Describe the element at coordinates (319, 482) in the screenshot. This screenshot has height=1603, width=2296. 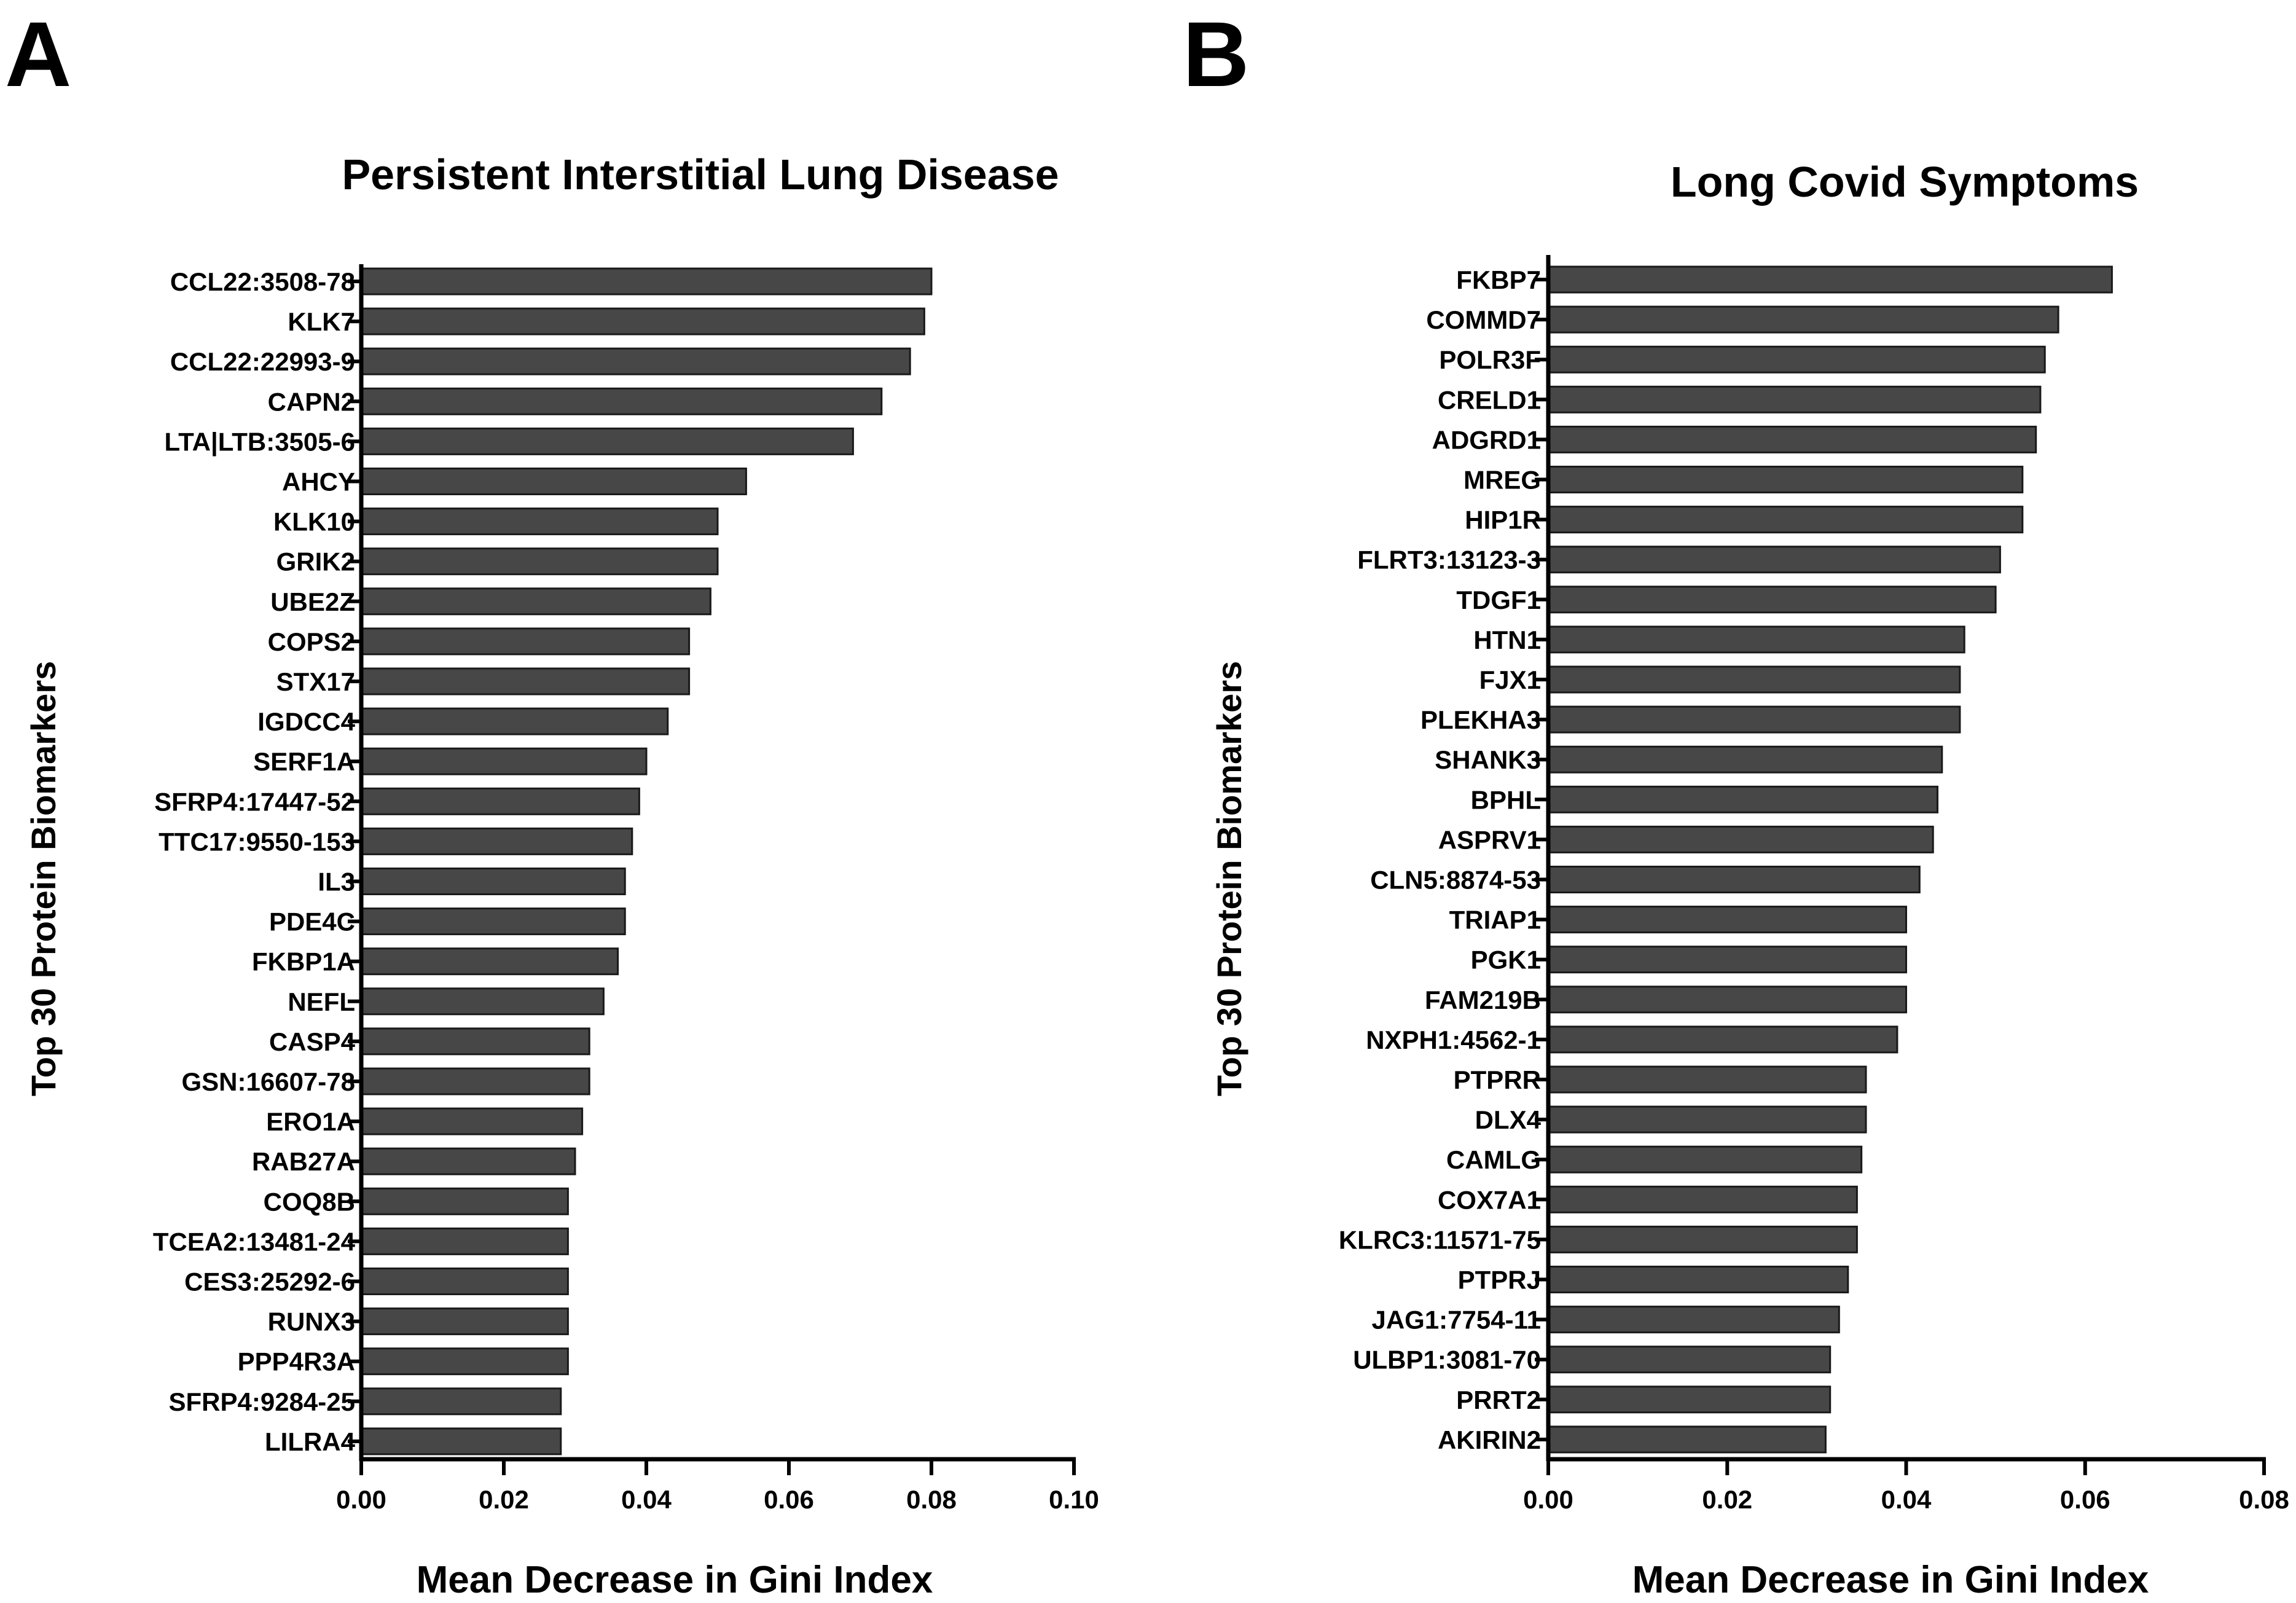
I see `panel-a-category-label: AHCY` at that location.